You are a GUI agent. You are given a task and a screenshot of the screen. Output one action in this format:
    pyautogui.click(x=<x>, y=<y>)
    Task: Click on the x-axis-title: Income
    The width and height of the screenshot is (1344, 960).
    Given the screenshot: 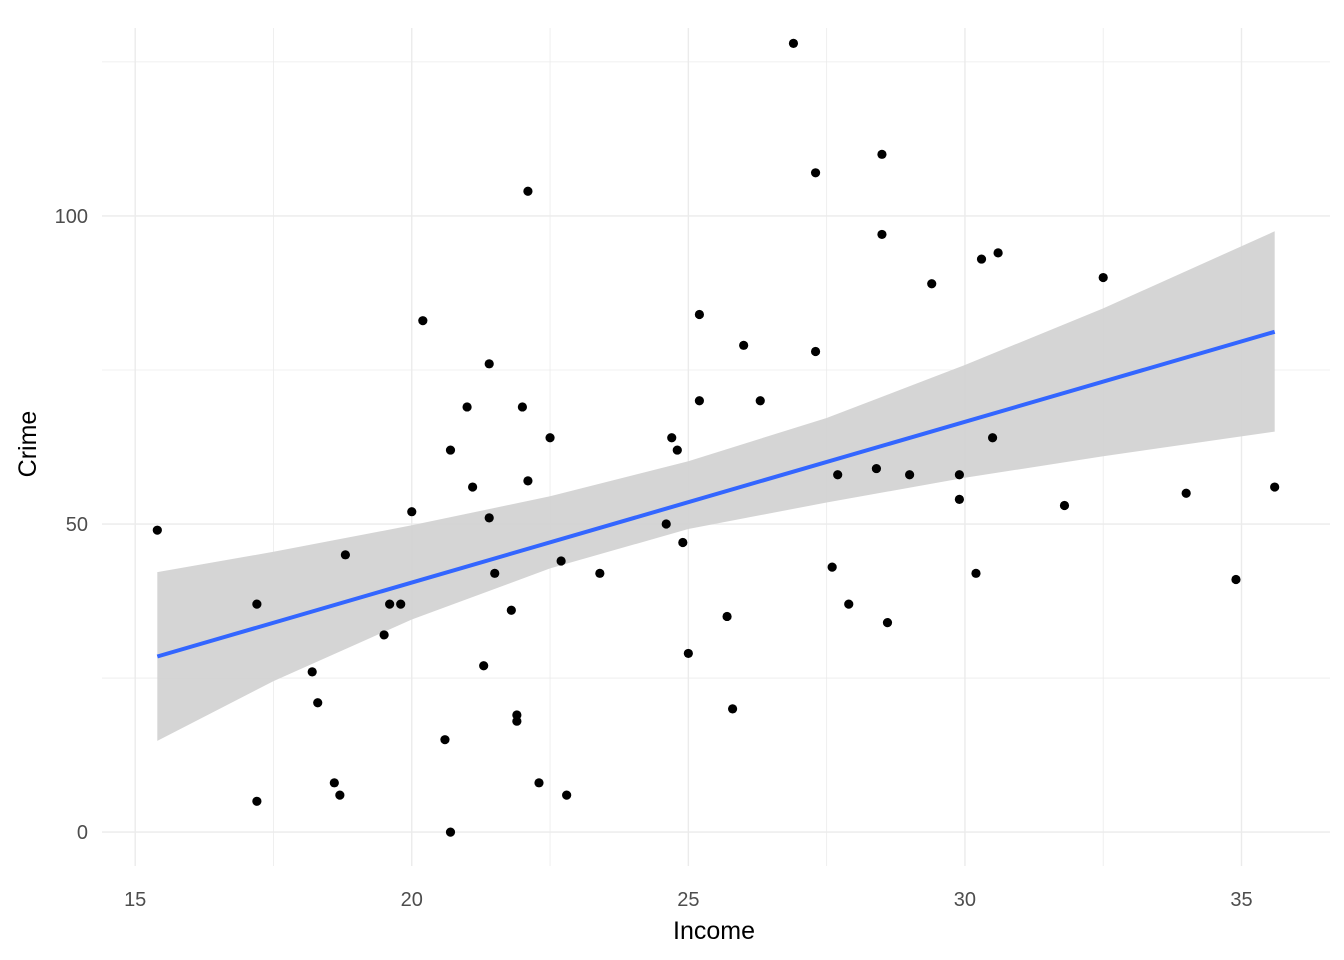 What is the action you would take?
    pyautogui.click(x=714, y=931)
    